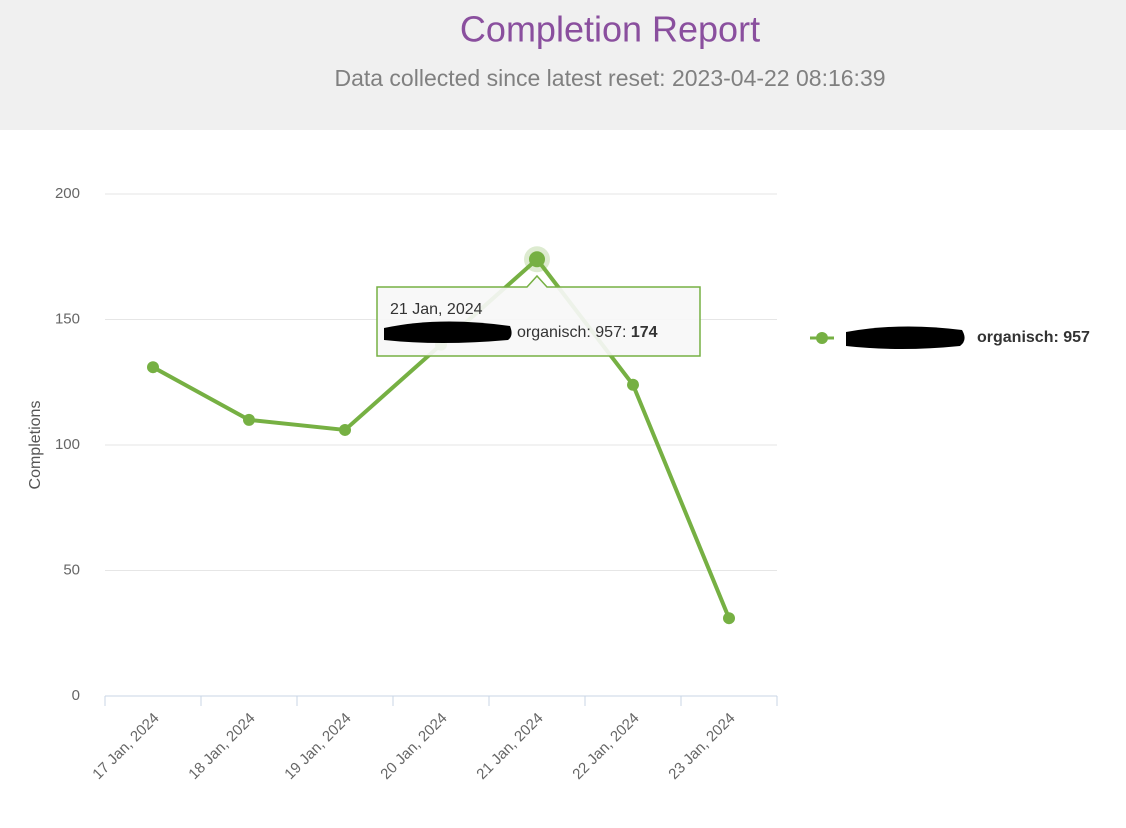 Image resolution: width=1126 pixels, height=828 pixels. What do you see at coordinates (221, 746) in the screenshot?
I see `x-tick-label: 18 Jan, 2024` at bounding box center [221, 746].